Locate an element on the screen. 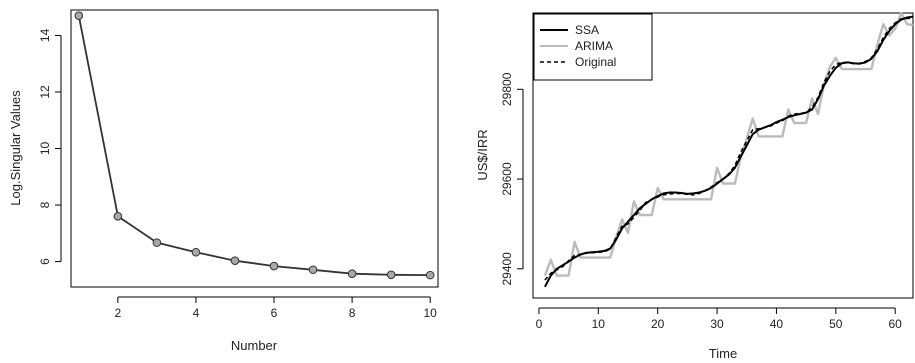 The width and height of the screenshot is (915, 363). left-x-axis-label: Number is located at coordinates (254, 345).